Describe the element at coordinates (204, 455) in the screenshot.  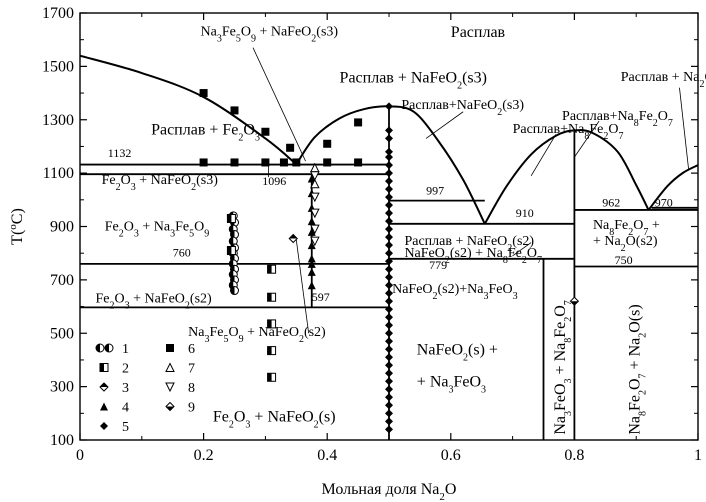
I see `x-tick-label: 0.2` at that location.